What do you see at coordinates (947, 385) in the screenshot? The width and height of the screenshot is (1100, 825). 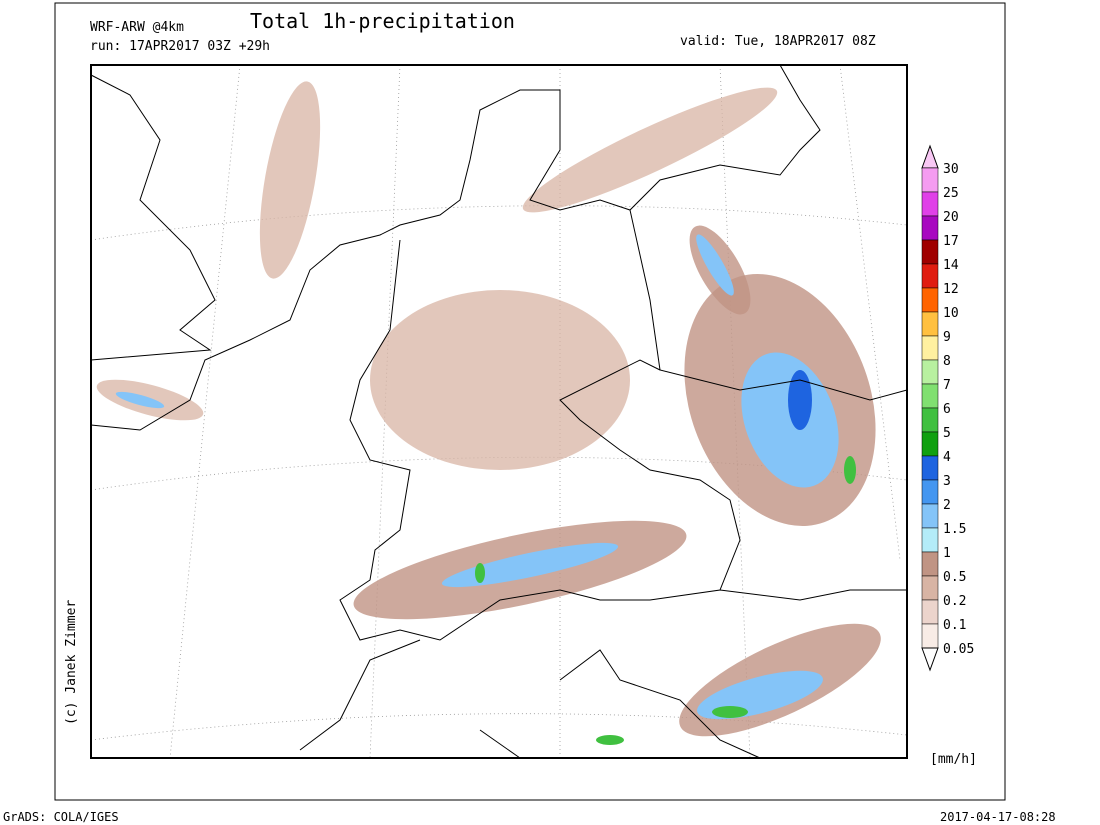 I see `colorbar-label: 7` at bounding box center [947, 385].